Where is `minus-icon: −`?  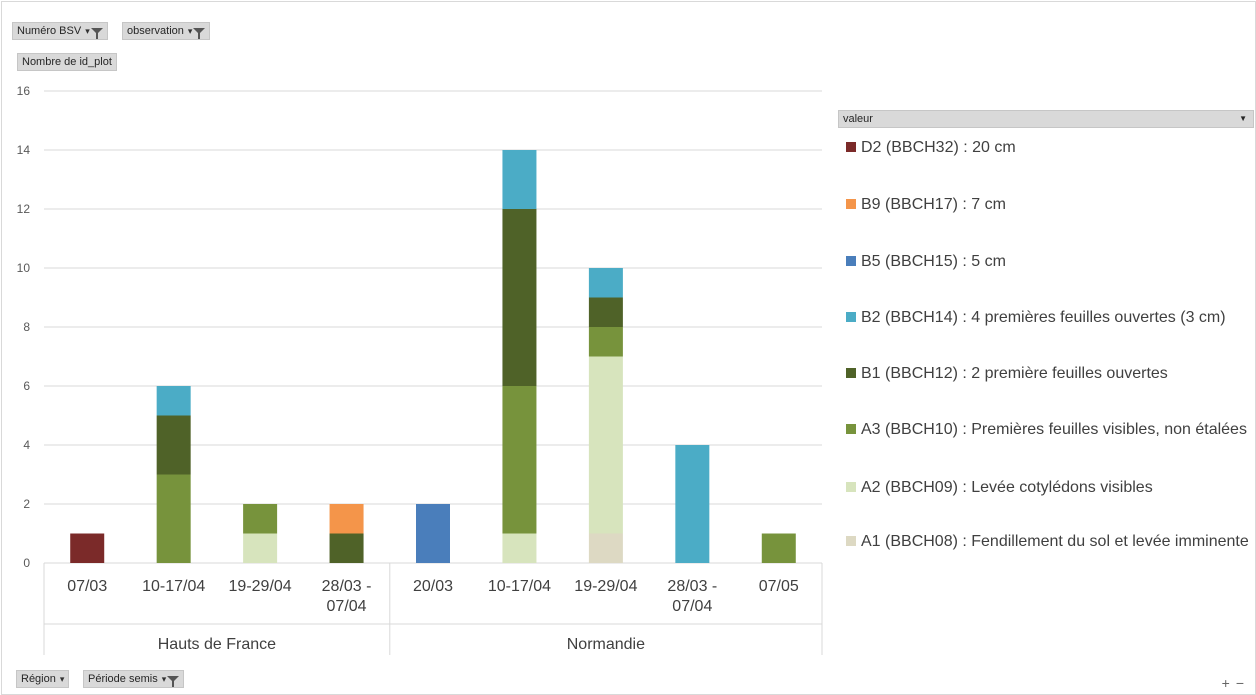 minus-icon: − is located at coordinates (1242, 683).